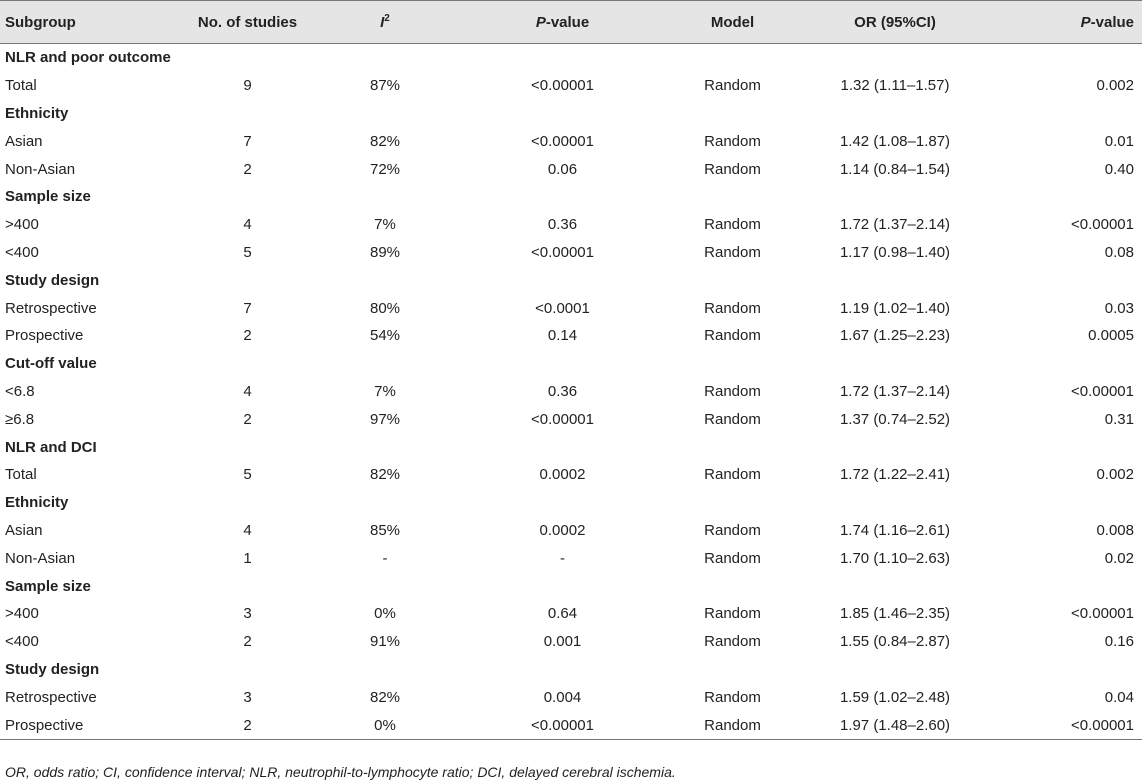 The image size is (1142, 782). Describe the element at coordinates (562, 475) in the screenshot. I see `cell-p-value: 0.0002` at that location.